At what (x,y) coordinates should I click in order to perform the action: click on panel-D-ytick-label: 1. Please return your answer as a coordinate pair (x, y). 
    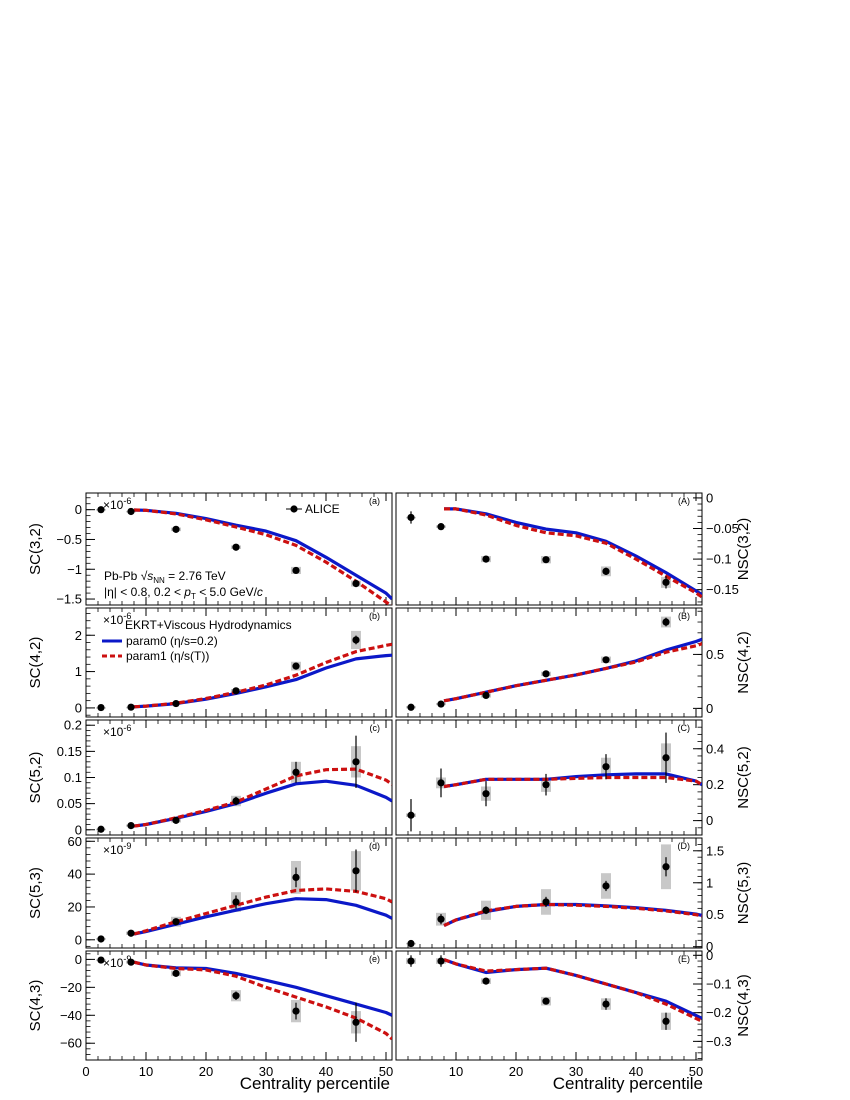
    Looking at the image, I should click on (709, 882).